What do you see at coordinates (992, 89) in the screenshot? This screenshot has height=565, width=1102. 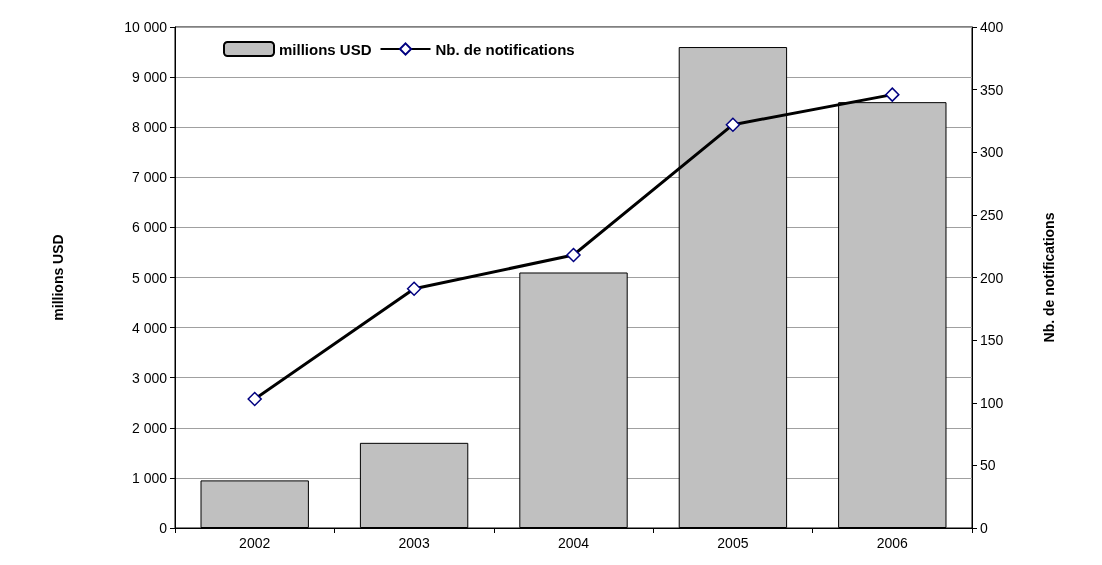 I see `y2-tick-label: 350` at bounding box center [992, 89].